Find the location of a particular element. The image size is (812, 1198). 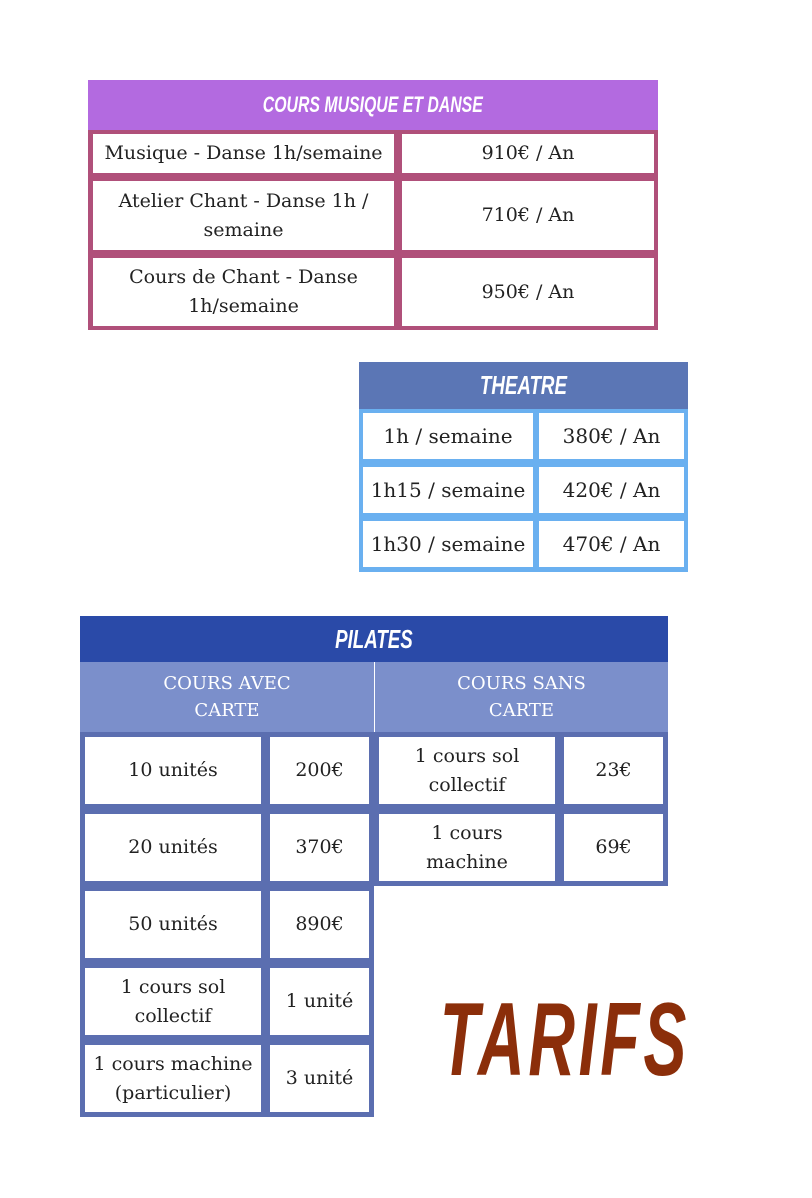

pilates-table-title: PILATES is located at coordinates (374, 639).